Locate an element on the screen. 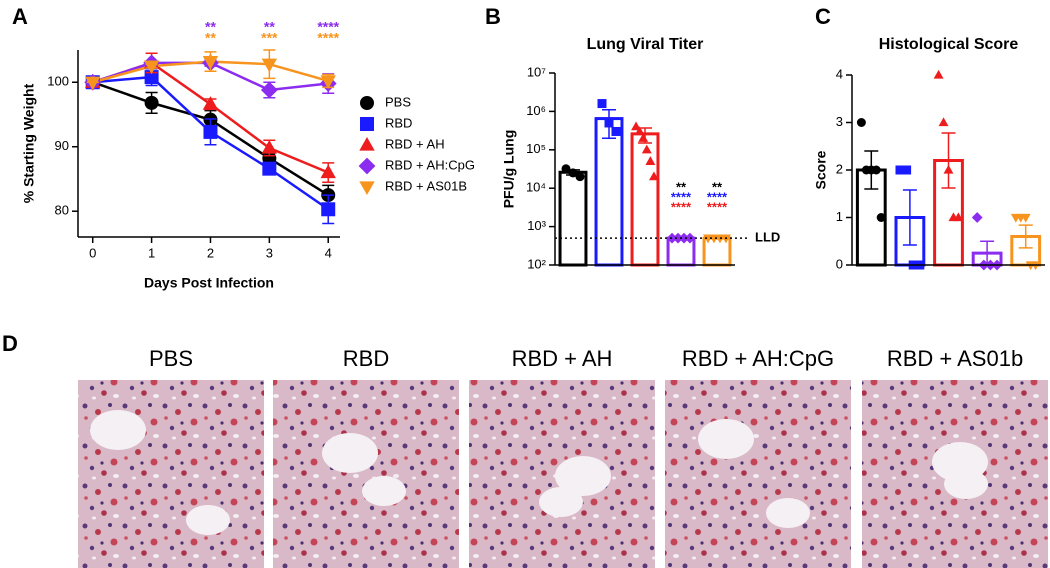 This screenshot has width=1050, height=568. x-tick-label: 4 is located at coordinates (328, 252).